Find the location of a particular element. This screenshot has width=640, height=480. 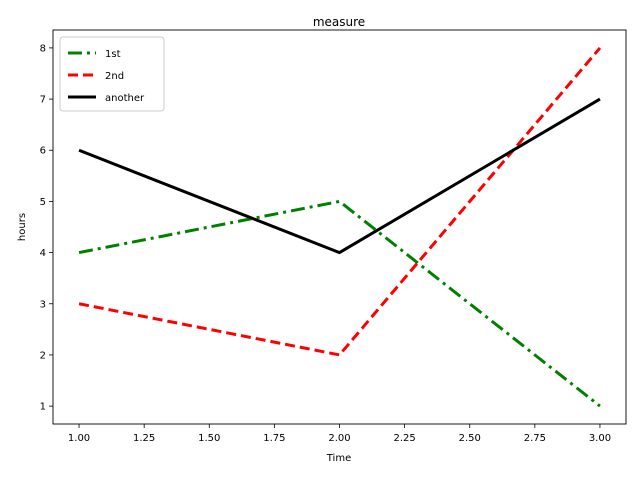

y-tick-label: 7 is located at coordinates (43, 100).